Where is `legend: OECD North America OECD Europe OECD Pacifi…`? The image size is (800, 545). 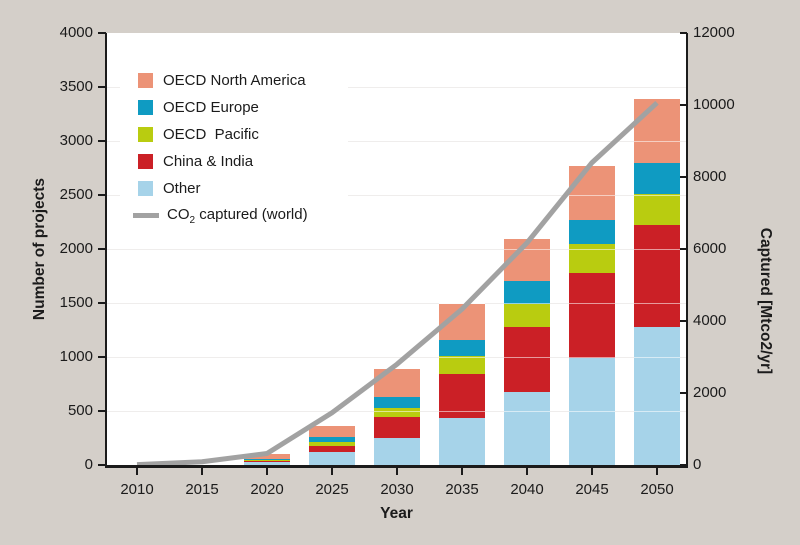
legend: OECD North America OECD Europe OECD Pacifi… is located at coordinates (234, 147).